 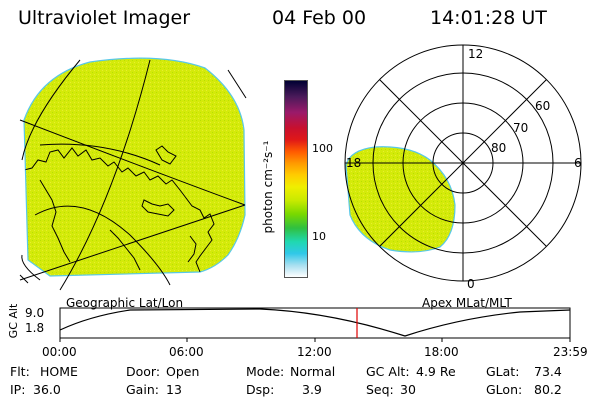 I want to click on flt-value: HOME, so click(x=59, y=371).